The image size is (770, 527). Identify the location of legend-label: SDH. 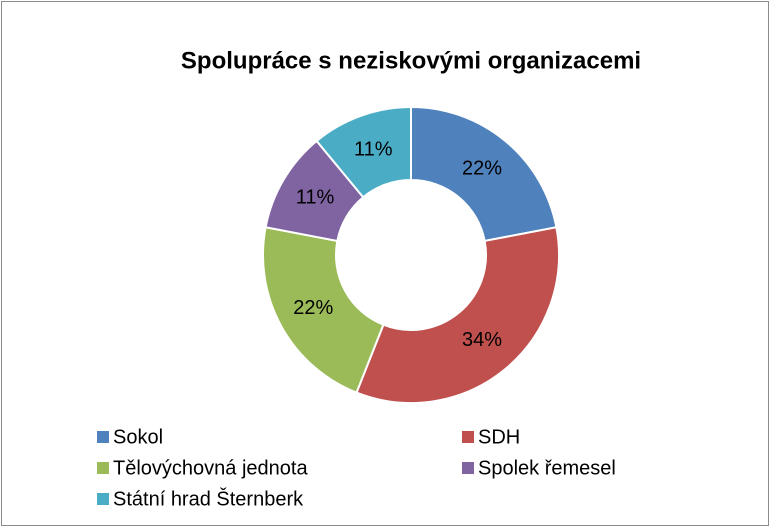
(499, 437).